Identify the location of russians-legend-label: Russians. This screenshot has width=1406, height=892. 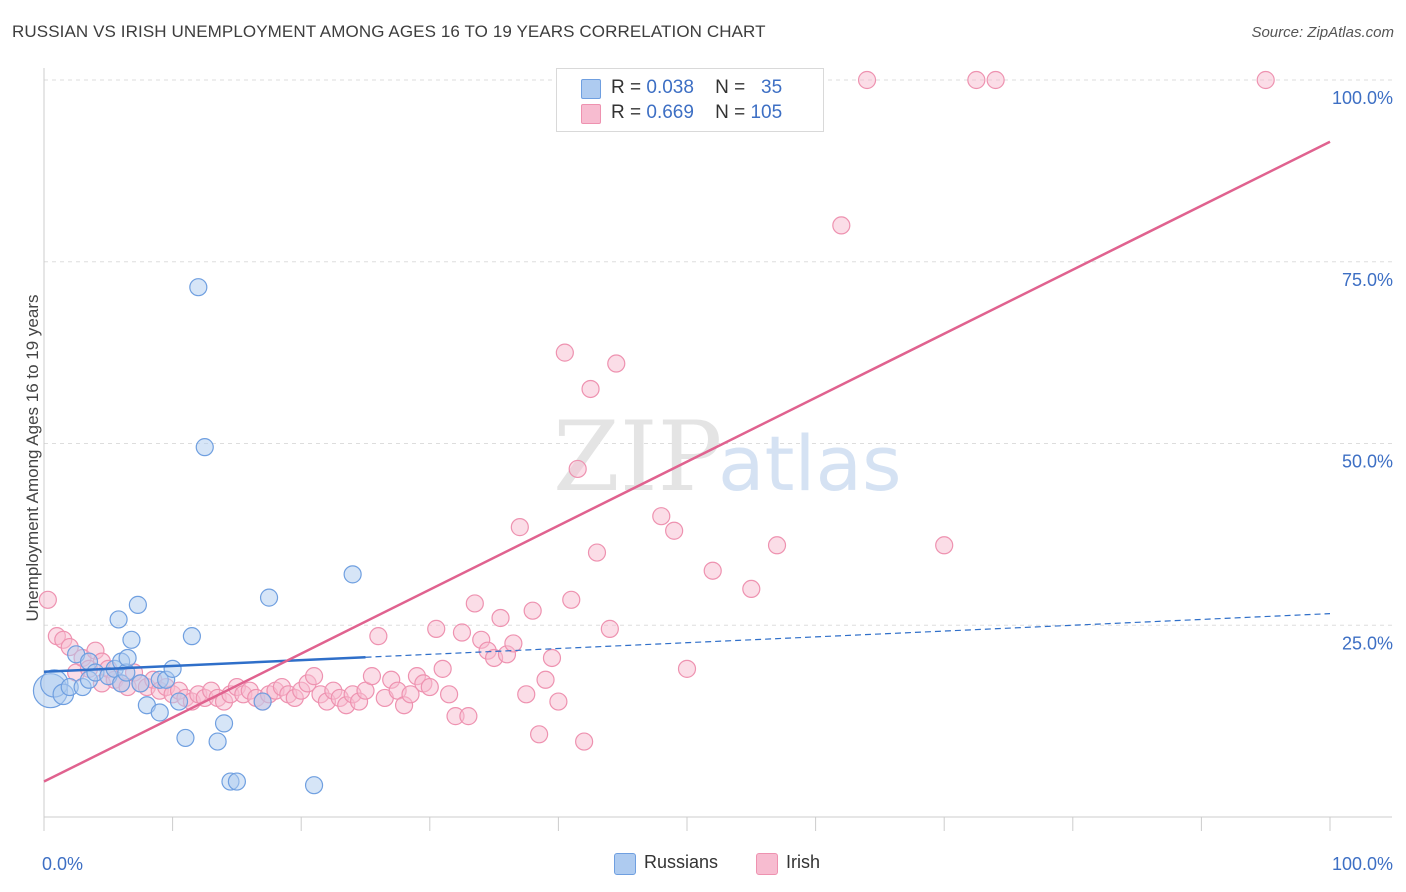
(681, 862).